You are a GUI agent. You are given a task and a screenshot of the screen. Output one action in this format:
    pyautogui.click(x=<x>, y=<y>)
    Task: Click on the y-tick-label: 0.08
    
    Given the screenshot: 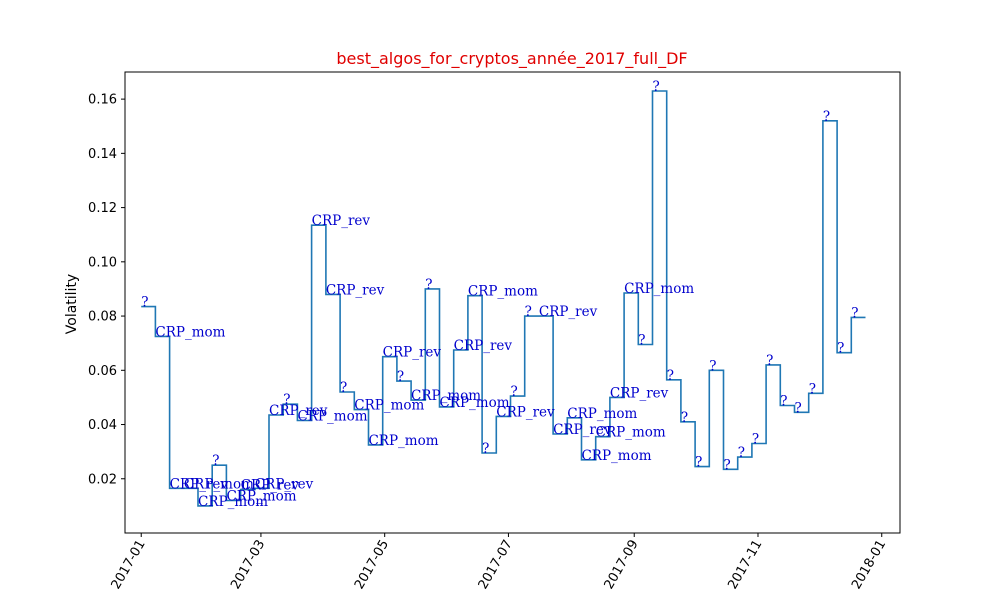 What is the action you would take?
    pyautogui.click(x=102, y=317)
    